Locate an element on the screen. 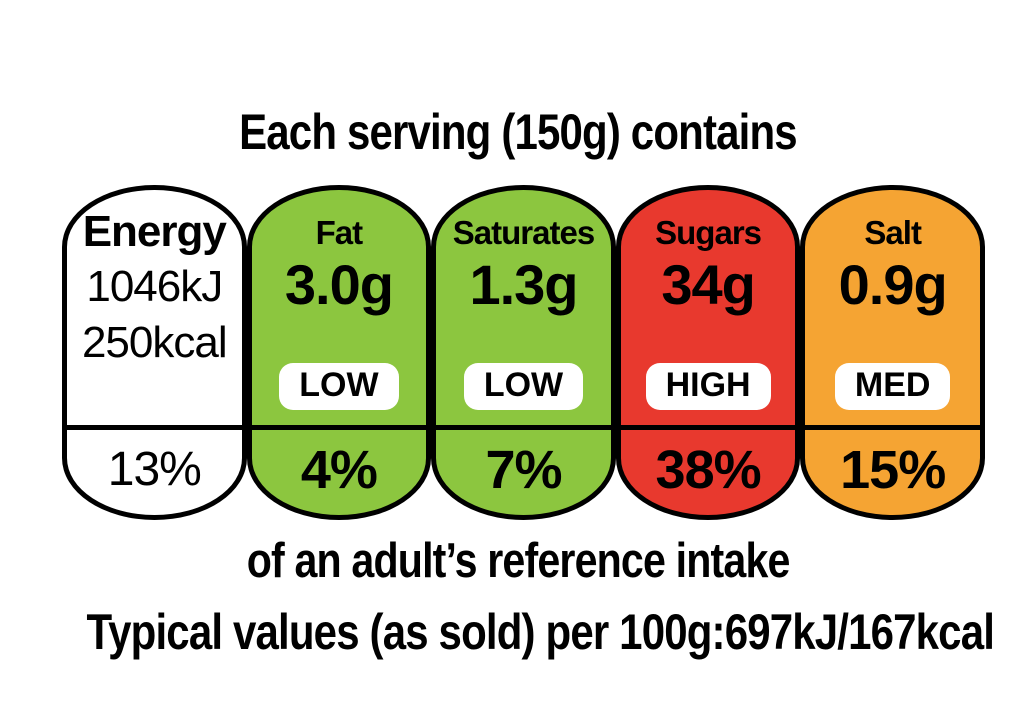 The width and height of the screenshot is (1036, 726). serving-title-row: Each serving (150g) contains is located at coordinates (518, 132).